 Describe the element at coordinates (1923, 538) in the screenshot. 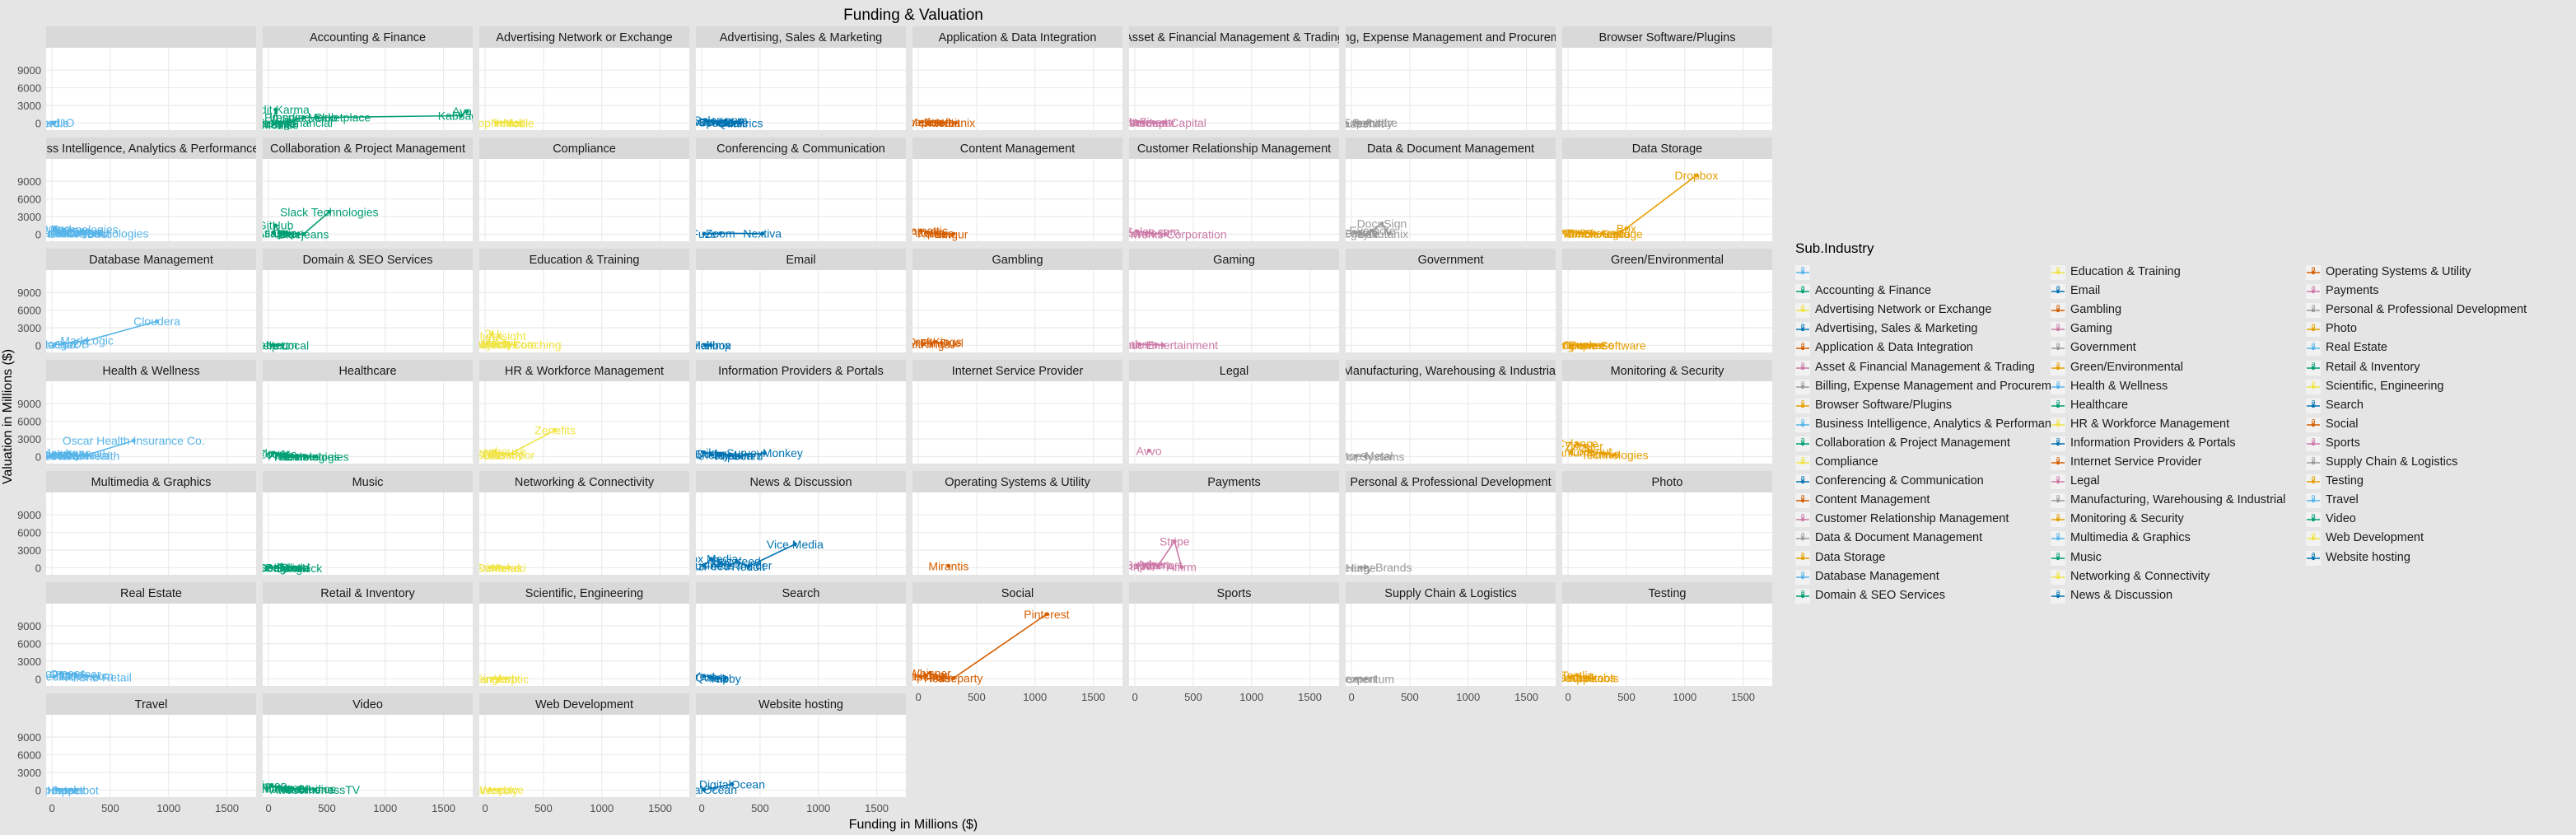

I see `legend-item: a Data & Document Management` at that location.